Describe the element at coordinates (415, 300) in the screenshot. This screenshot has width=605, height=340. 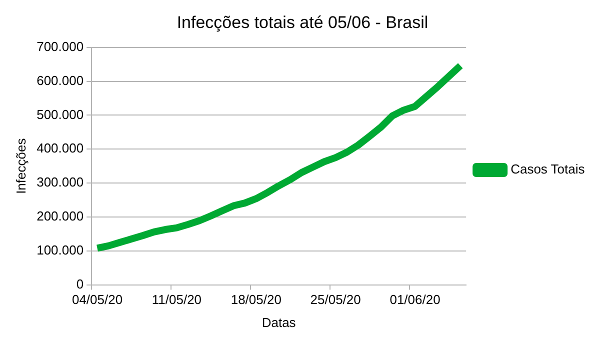
I see `x-tick-label: 01/06/20` at that location.